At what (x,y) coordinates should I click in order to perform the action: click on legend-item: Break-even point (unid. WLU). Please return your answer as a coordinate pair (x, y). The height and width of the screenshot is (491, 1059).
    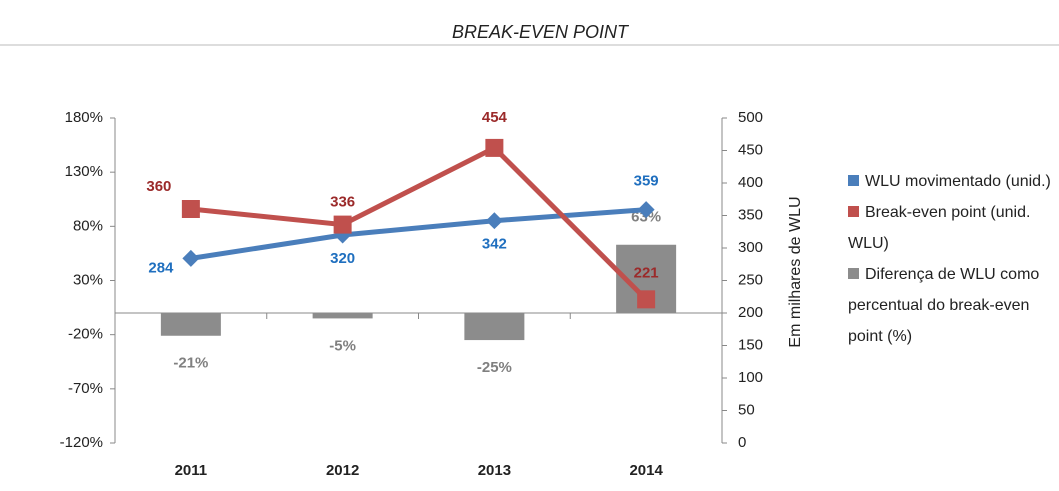
    Looking at the image, I should click on (953, 228).